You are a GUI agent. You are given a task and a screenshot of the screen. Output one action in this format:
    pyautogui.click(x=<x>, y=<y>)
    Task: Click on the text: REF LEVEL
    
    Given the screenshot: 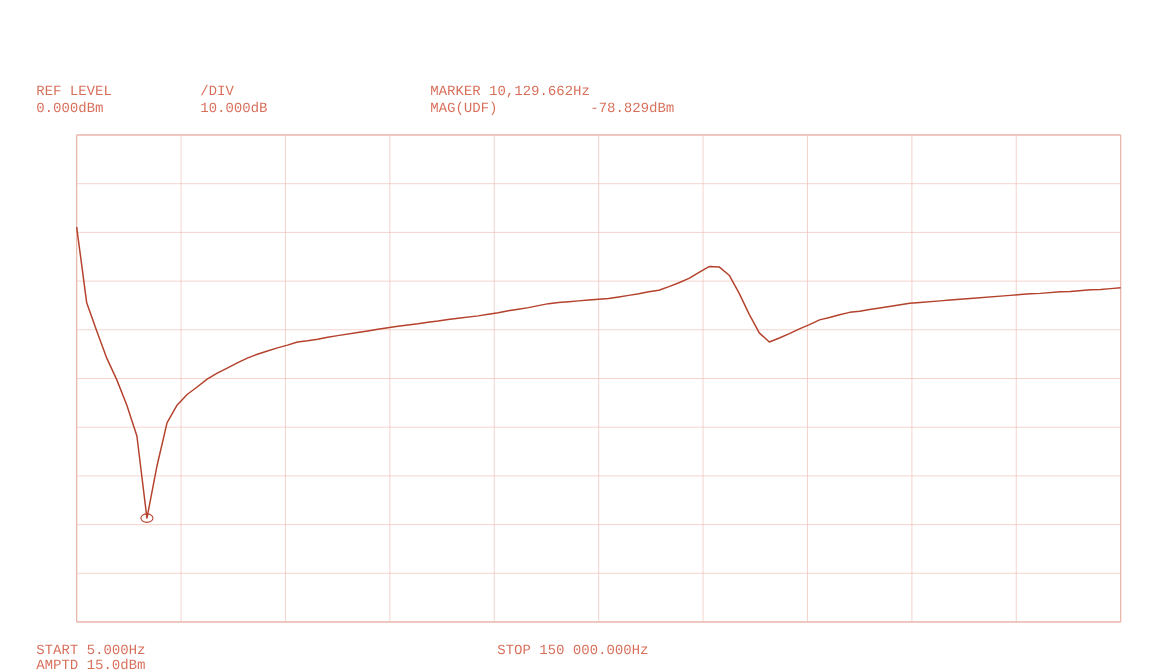 What is the action you would take?
    pyautogui.click(x=74, y=90)
    